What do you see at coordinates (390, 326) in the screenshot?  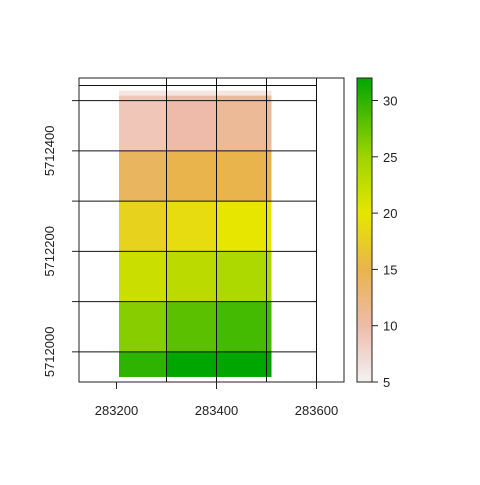 I see `colorbar-tick-label: 10` at bounding box center [390, 326].